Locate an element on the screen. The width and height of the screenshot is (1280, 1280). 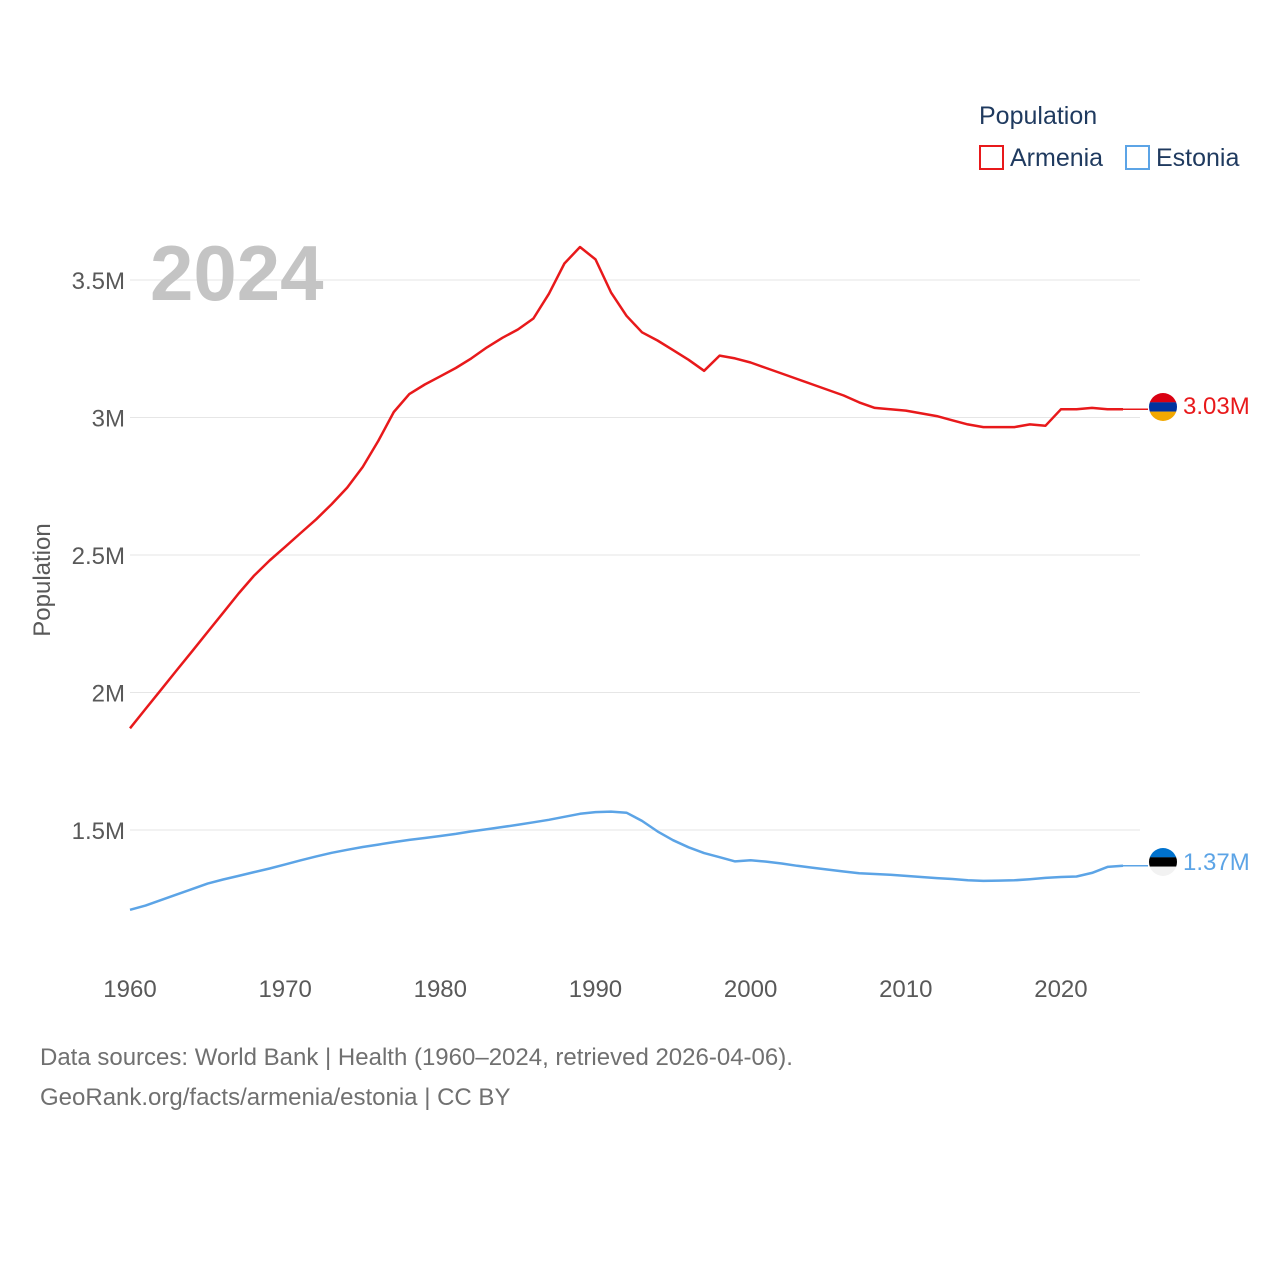
legend-swatch-estonia is located at coordinates (1137, 157).